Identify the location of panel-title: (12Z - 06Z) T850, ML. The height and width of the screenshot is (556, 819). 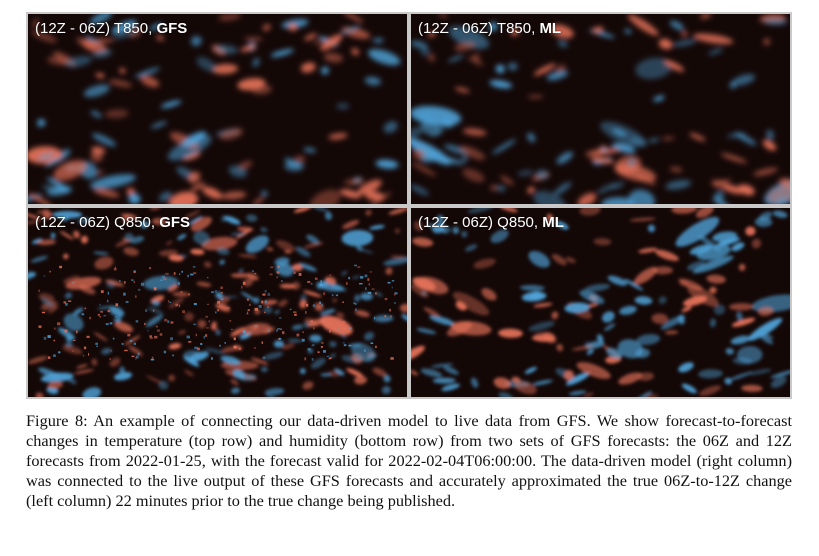
(489, 28).